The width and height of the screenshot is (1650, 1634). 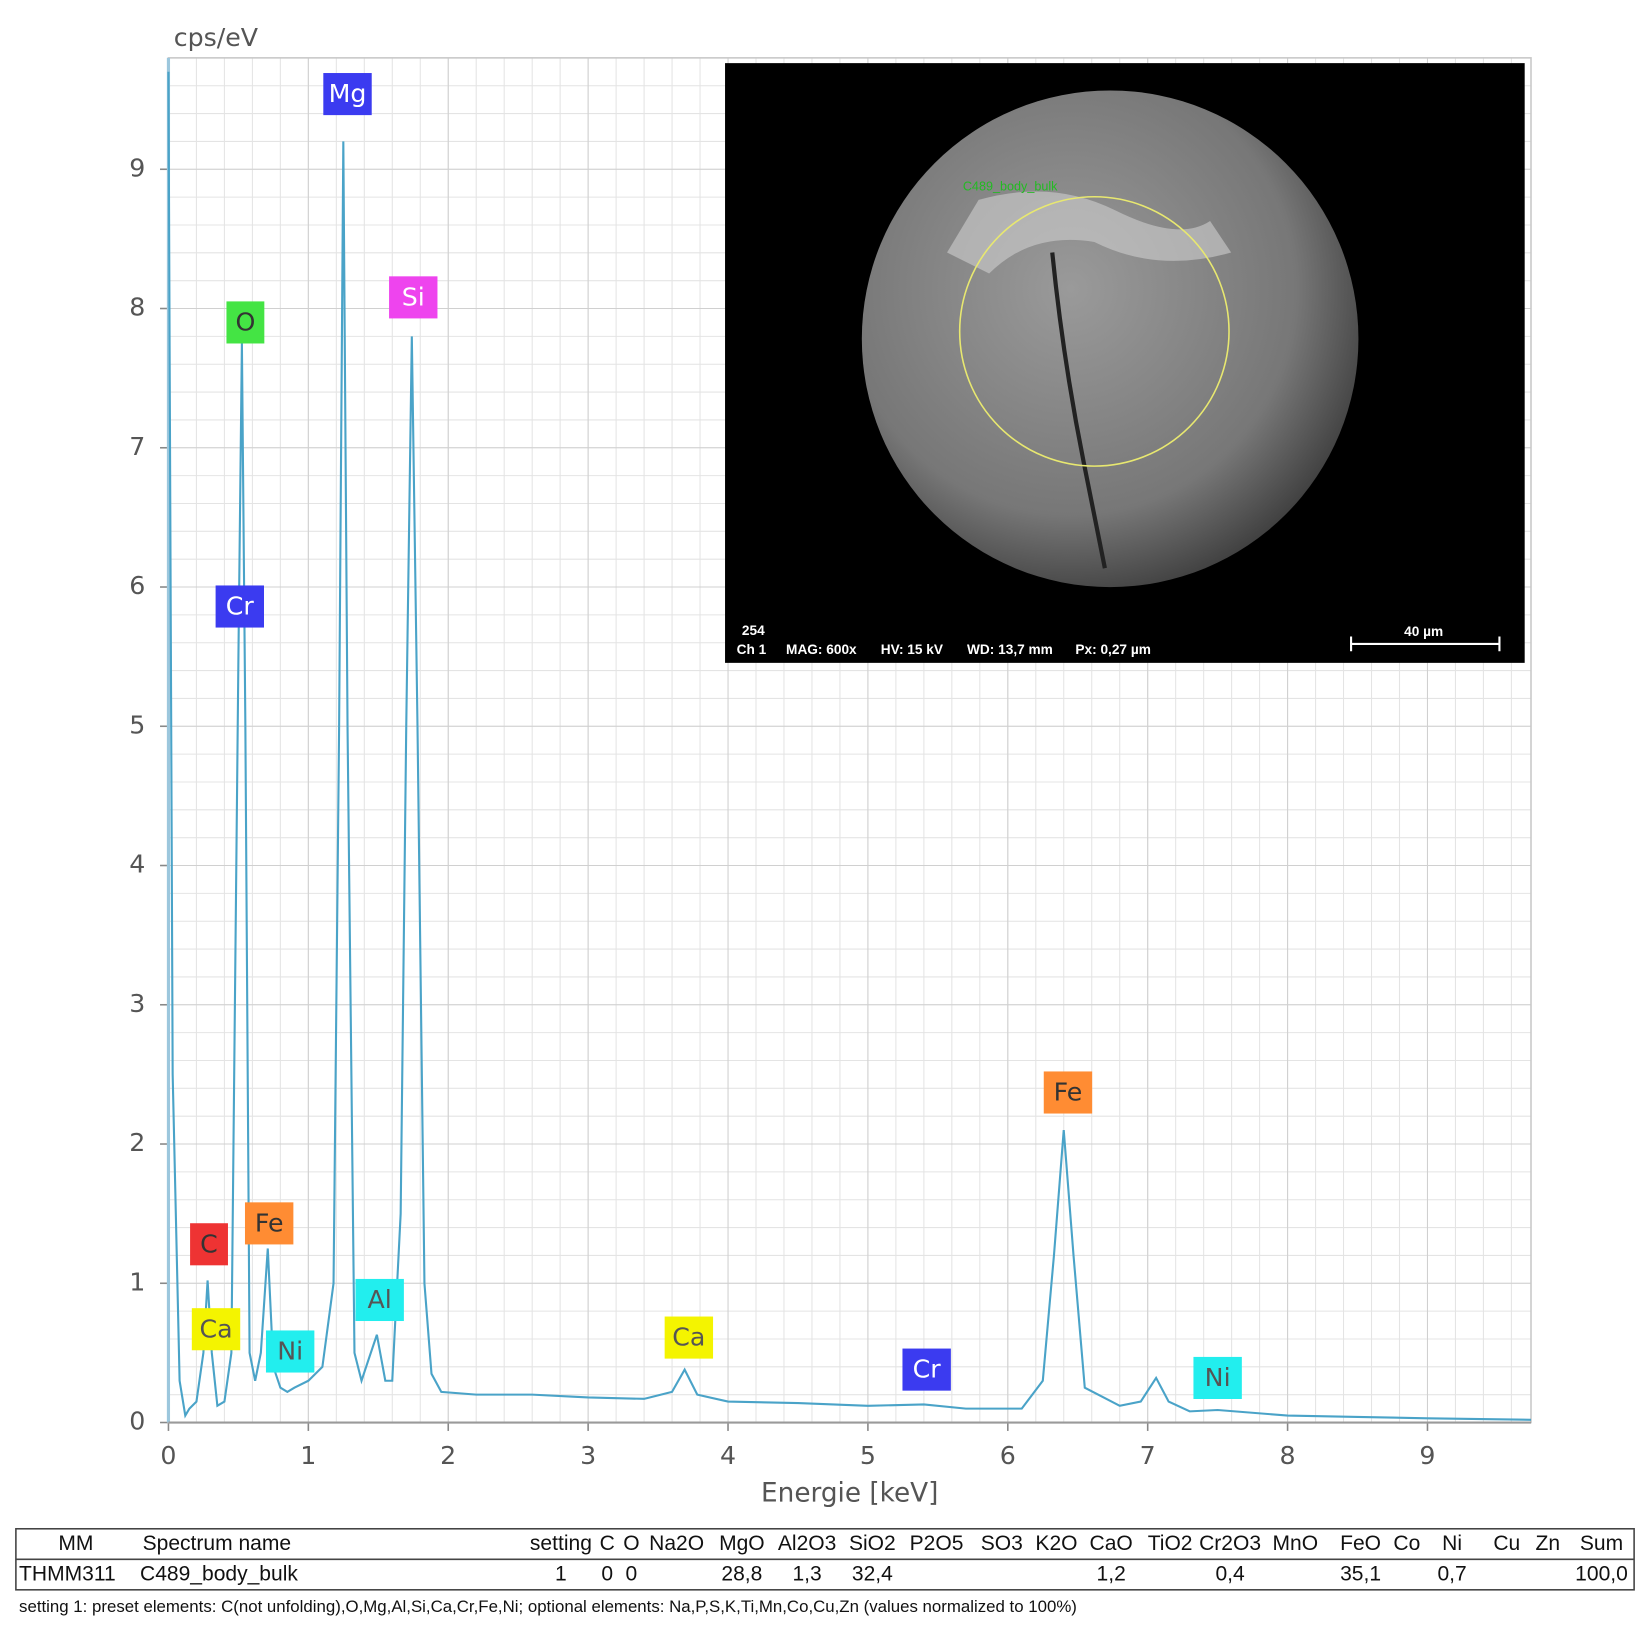 I want to click on x-tick-label: 1, so click(x=308, y=1455).